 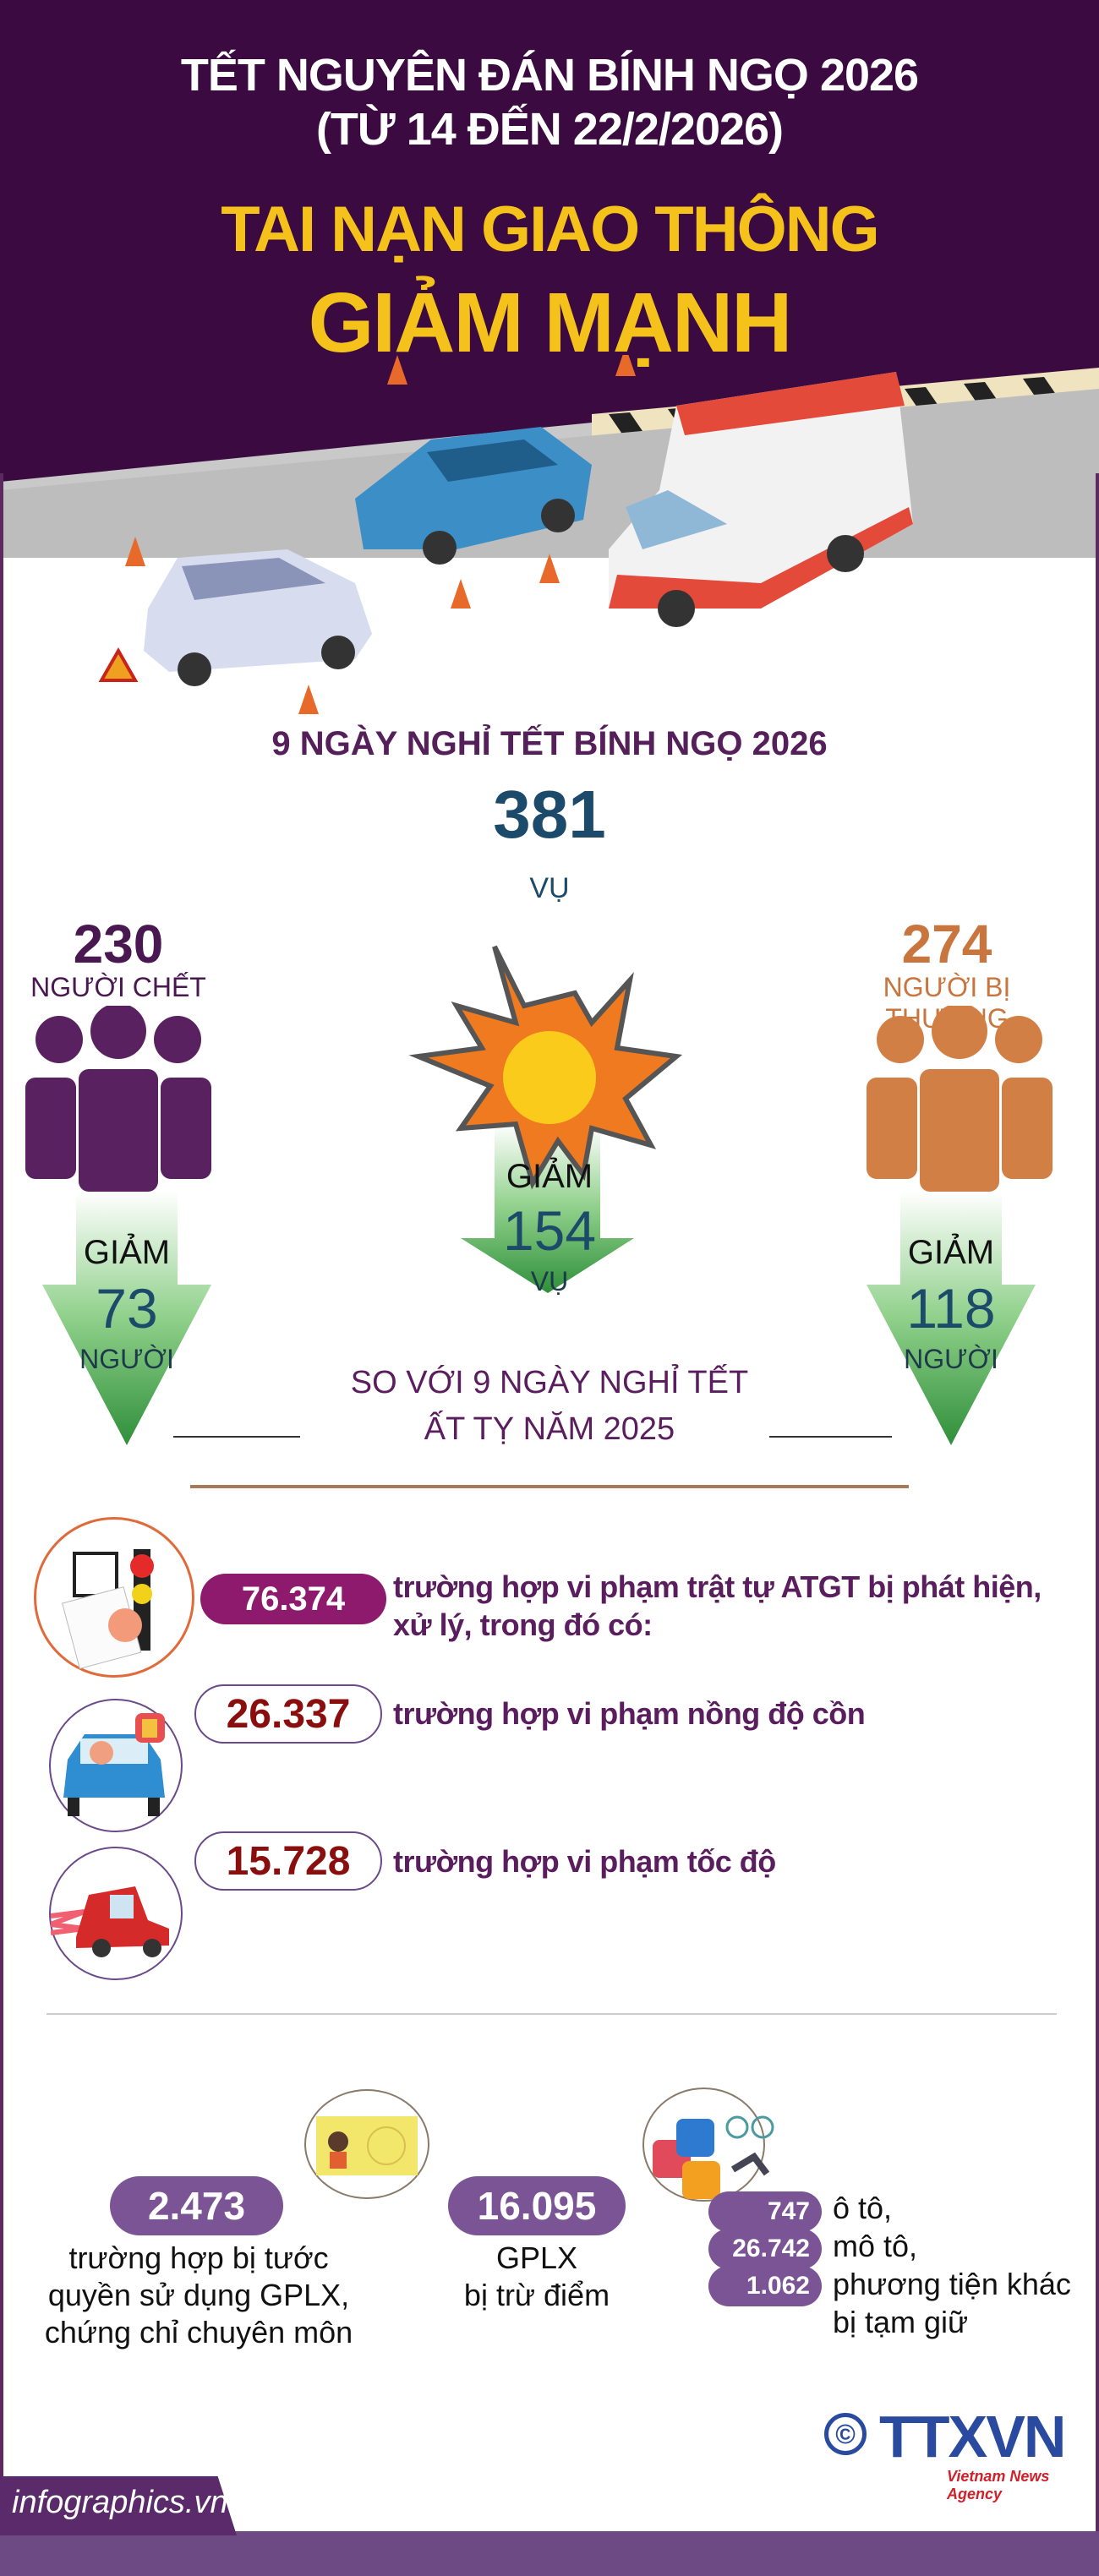 What do you see at coordinates (550, 323) in the screenshot?
I see `headline-line2: GIẢM MẠNH` at bounding box center [550, 323].